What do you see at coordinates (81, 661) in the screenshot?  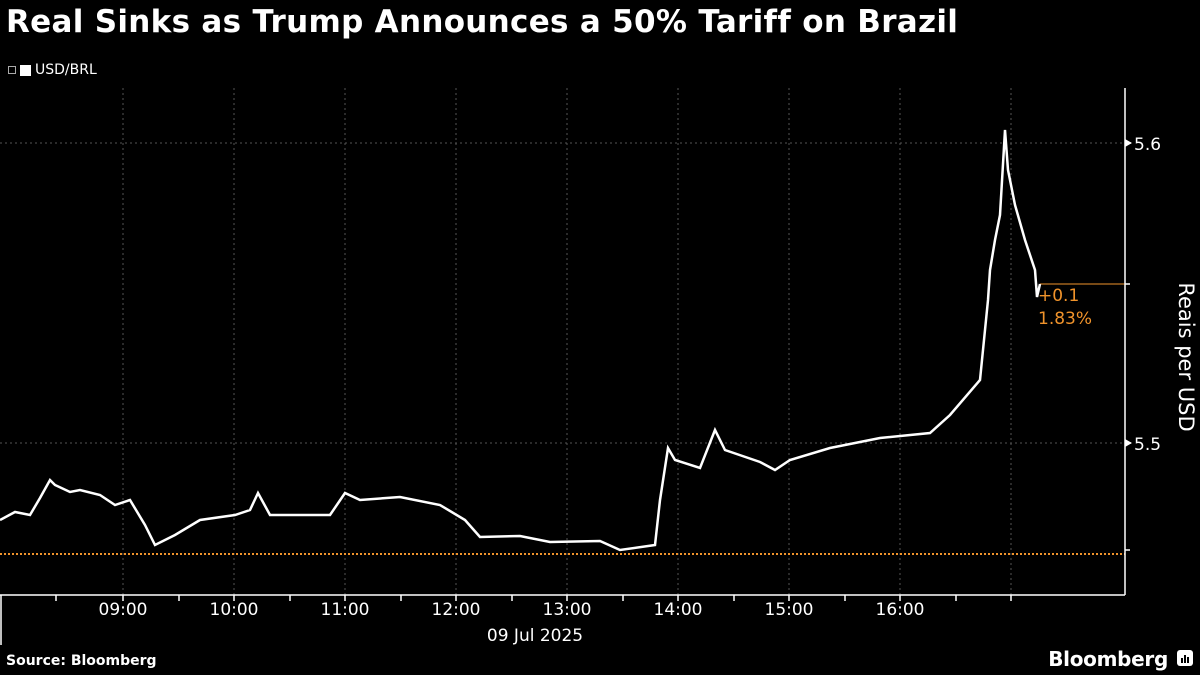 I see `source-label: Source: Bloomberg` at bounding box center [81, 661].